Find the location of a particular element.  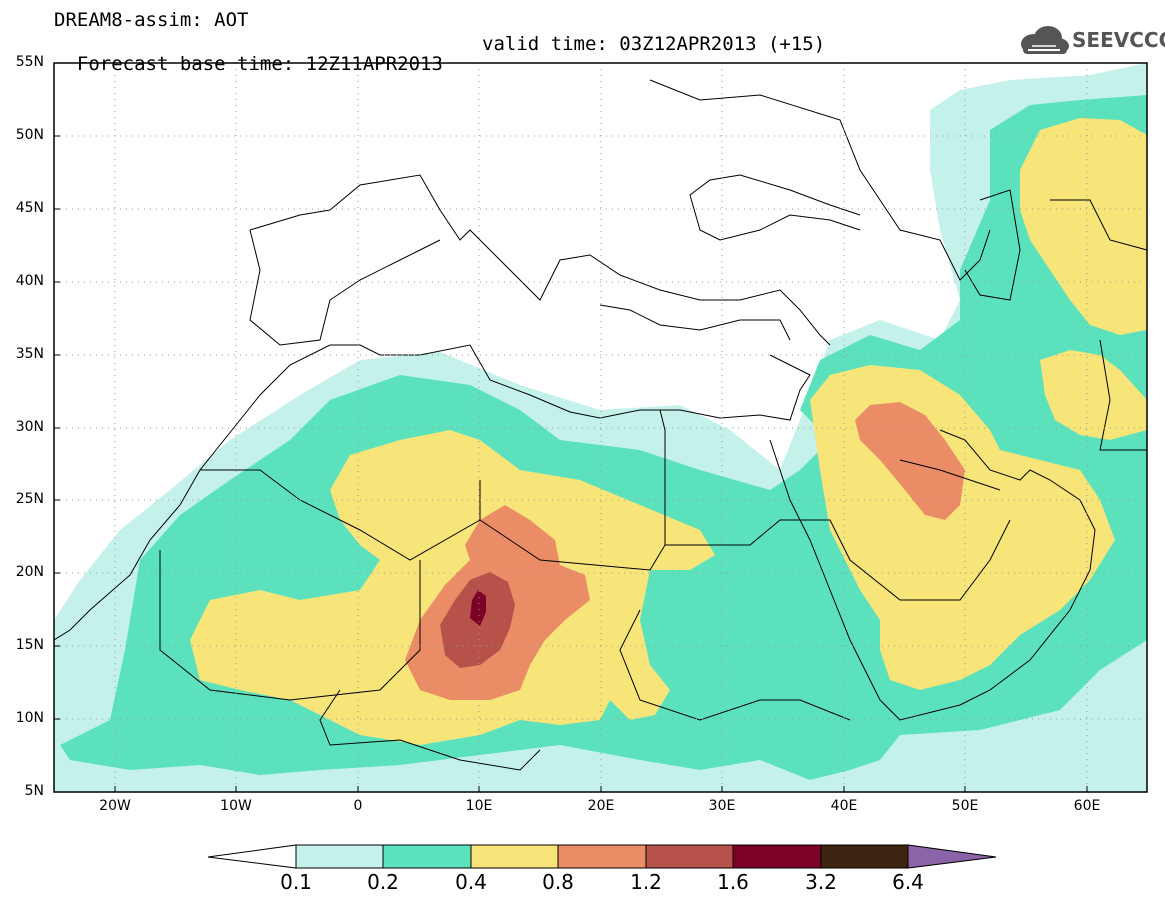

aot-level-1.6 is located at coordinates (478, 608).